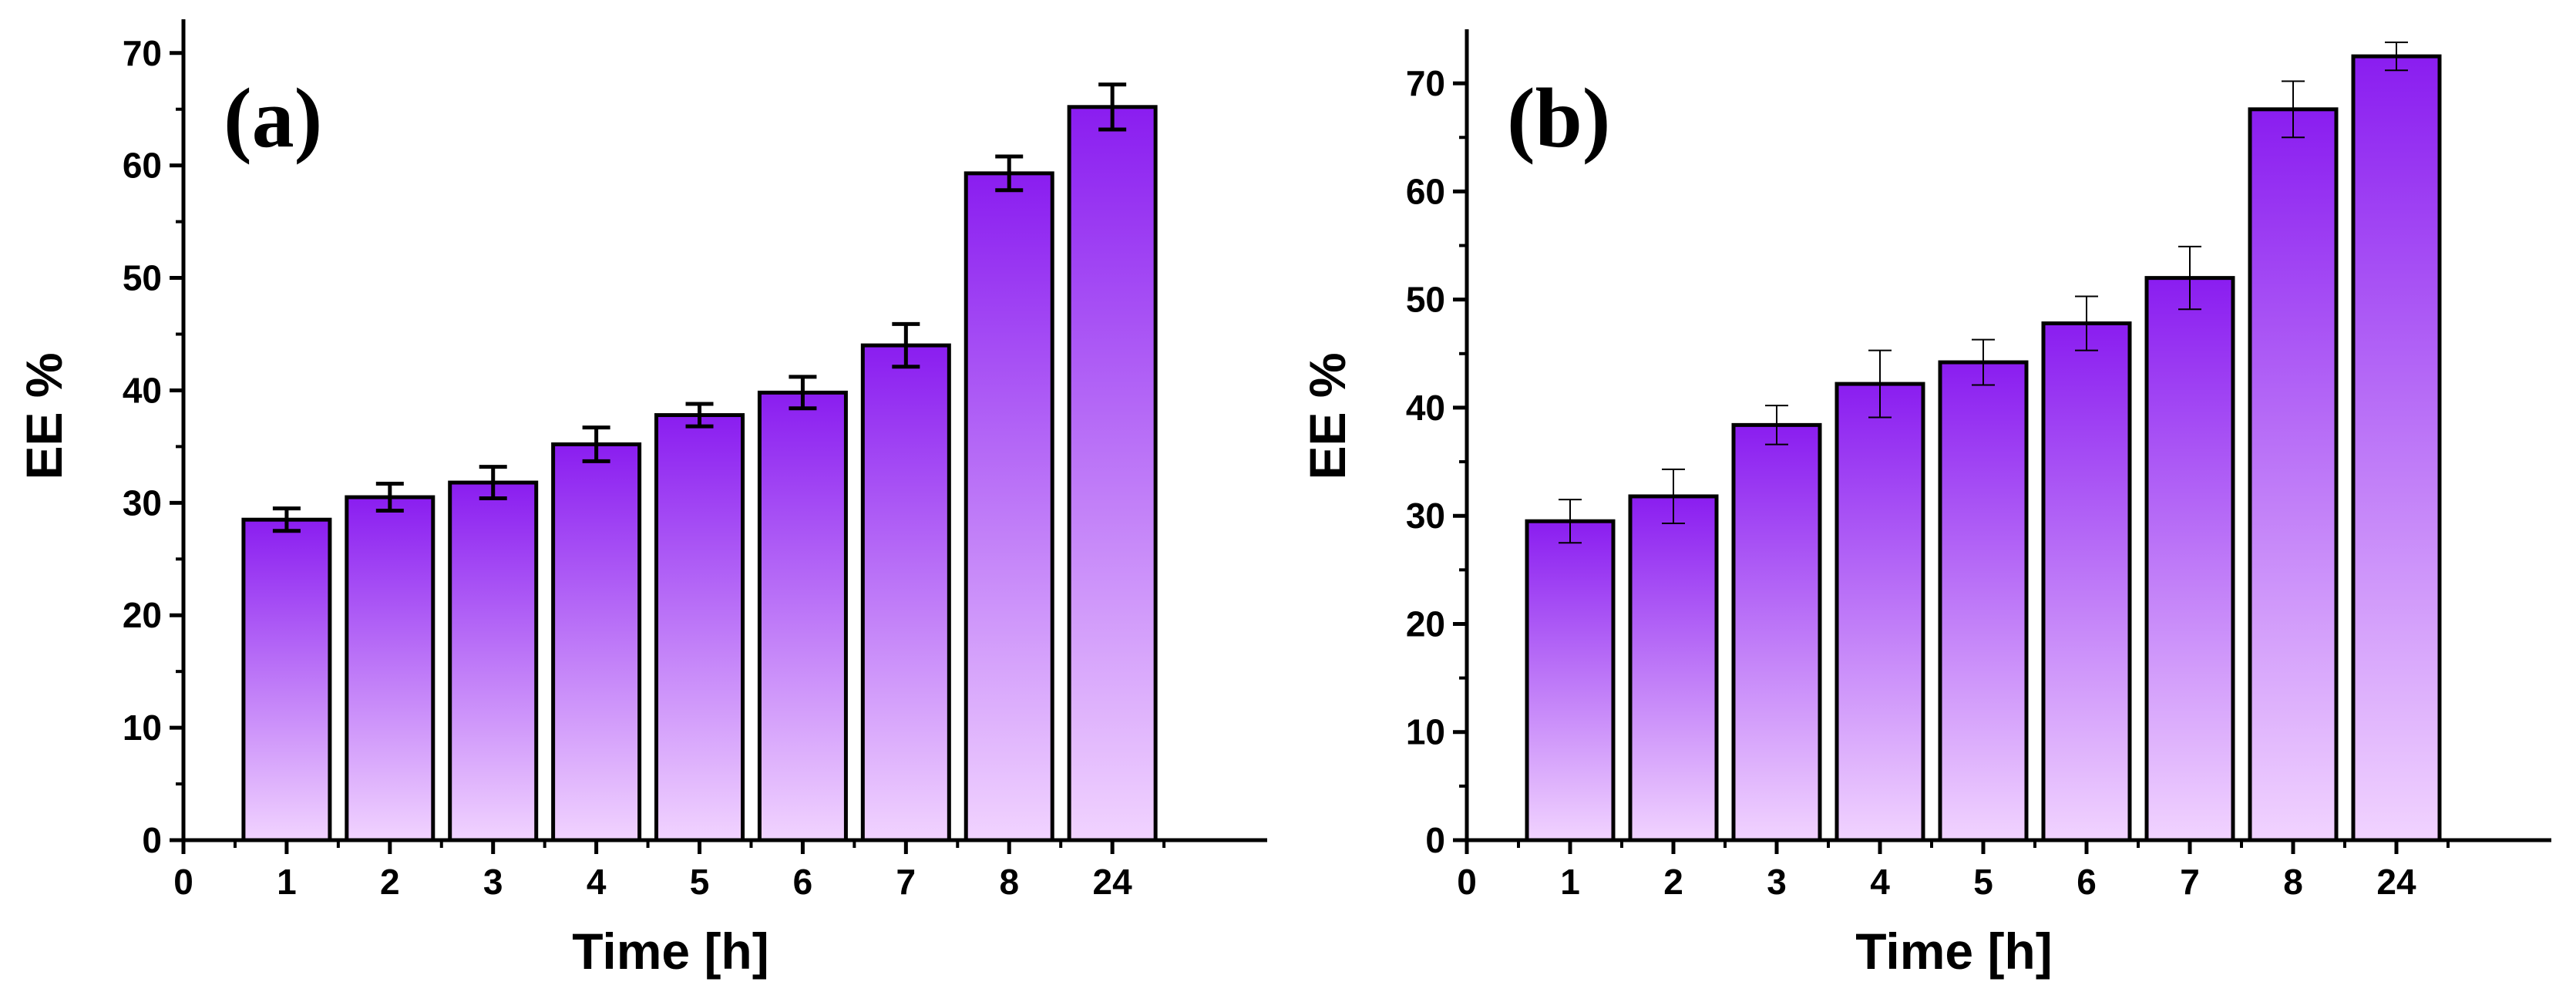 This screenshot has width=2576, height=992. Describe the element at coordinates (1953, 951) in the screenshot. I see `x-axis-title-b: Time [h]` at that location.